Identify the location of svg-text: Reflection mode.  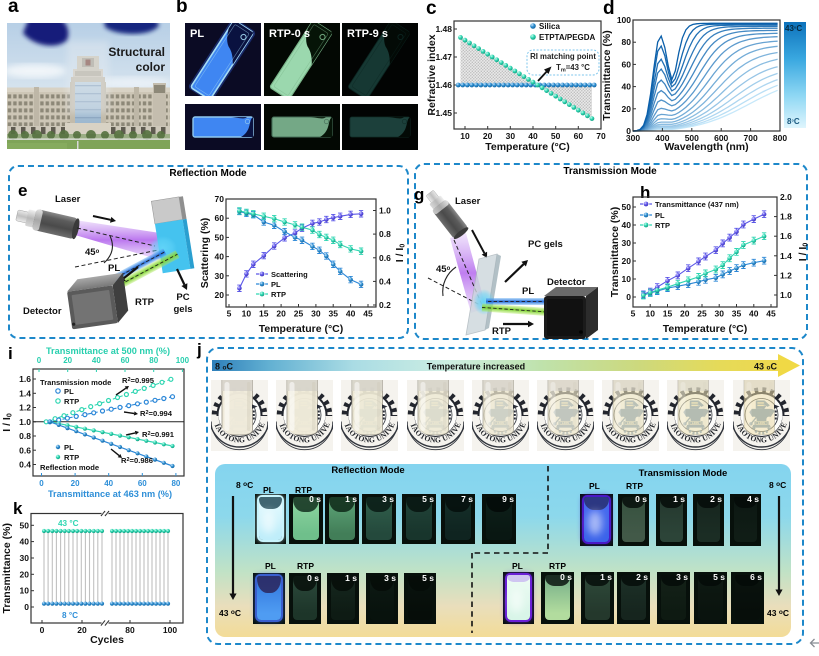
(69, 467).